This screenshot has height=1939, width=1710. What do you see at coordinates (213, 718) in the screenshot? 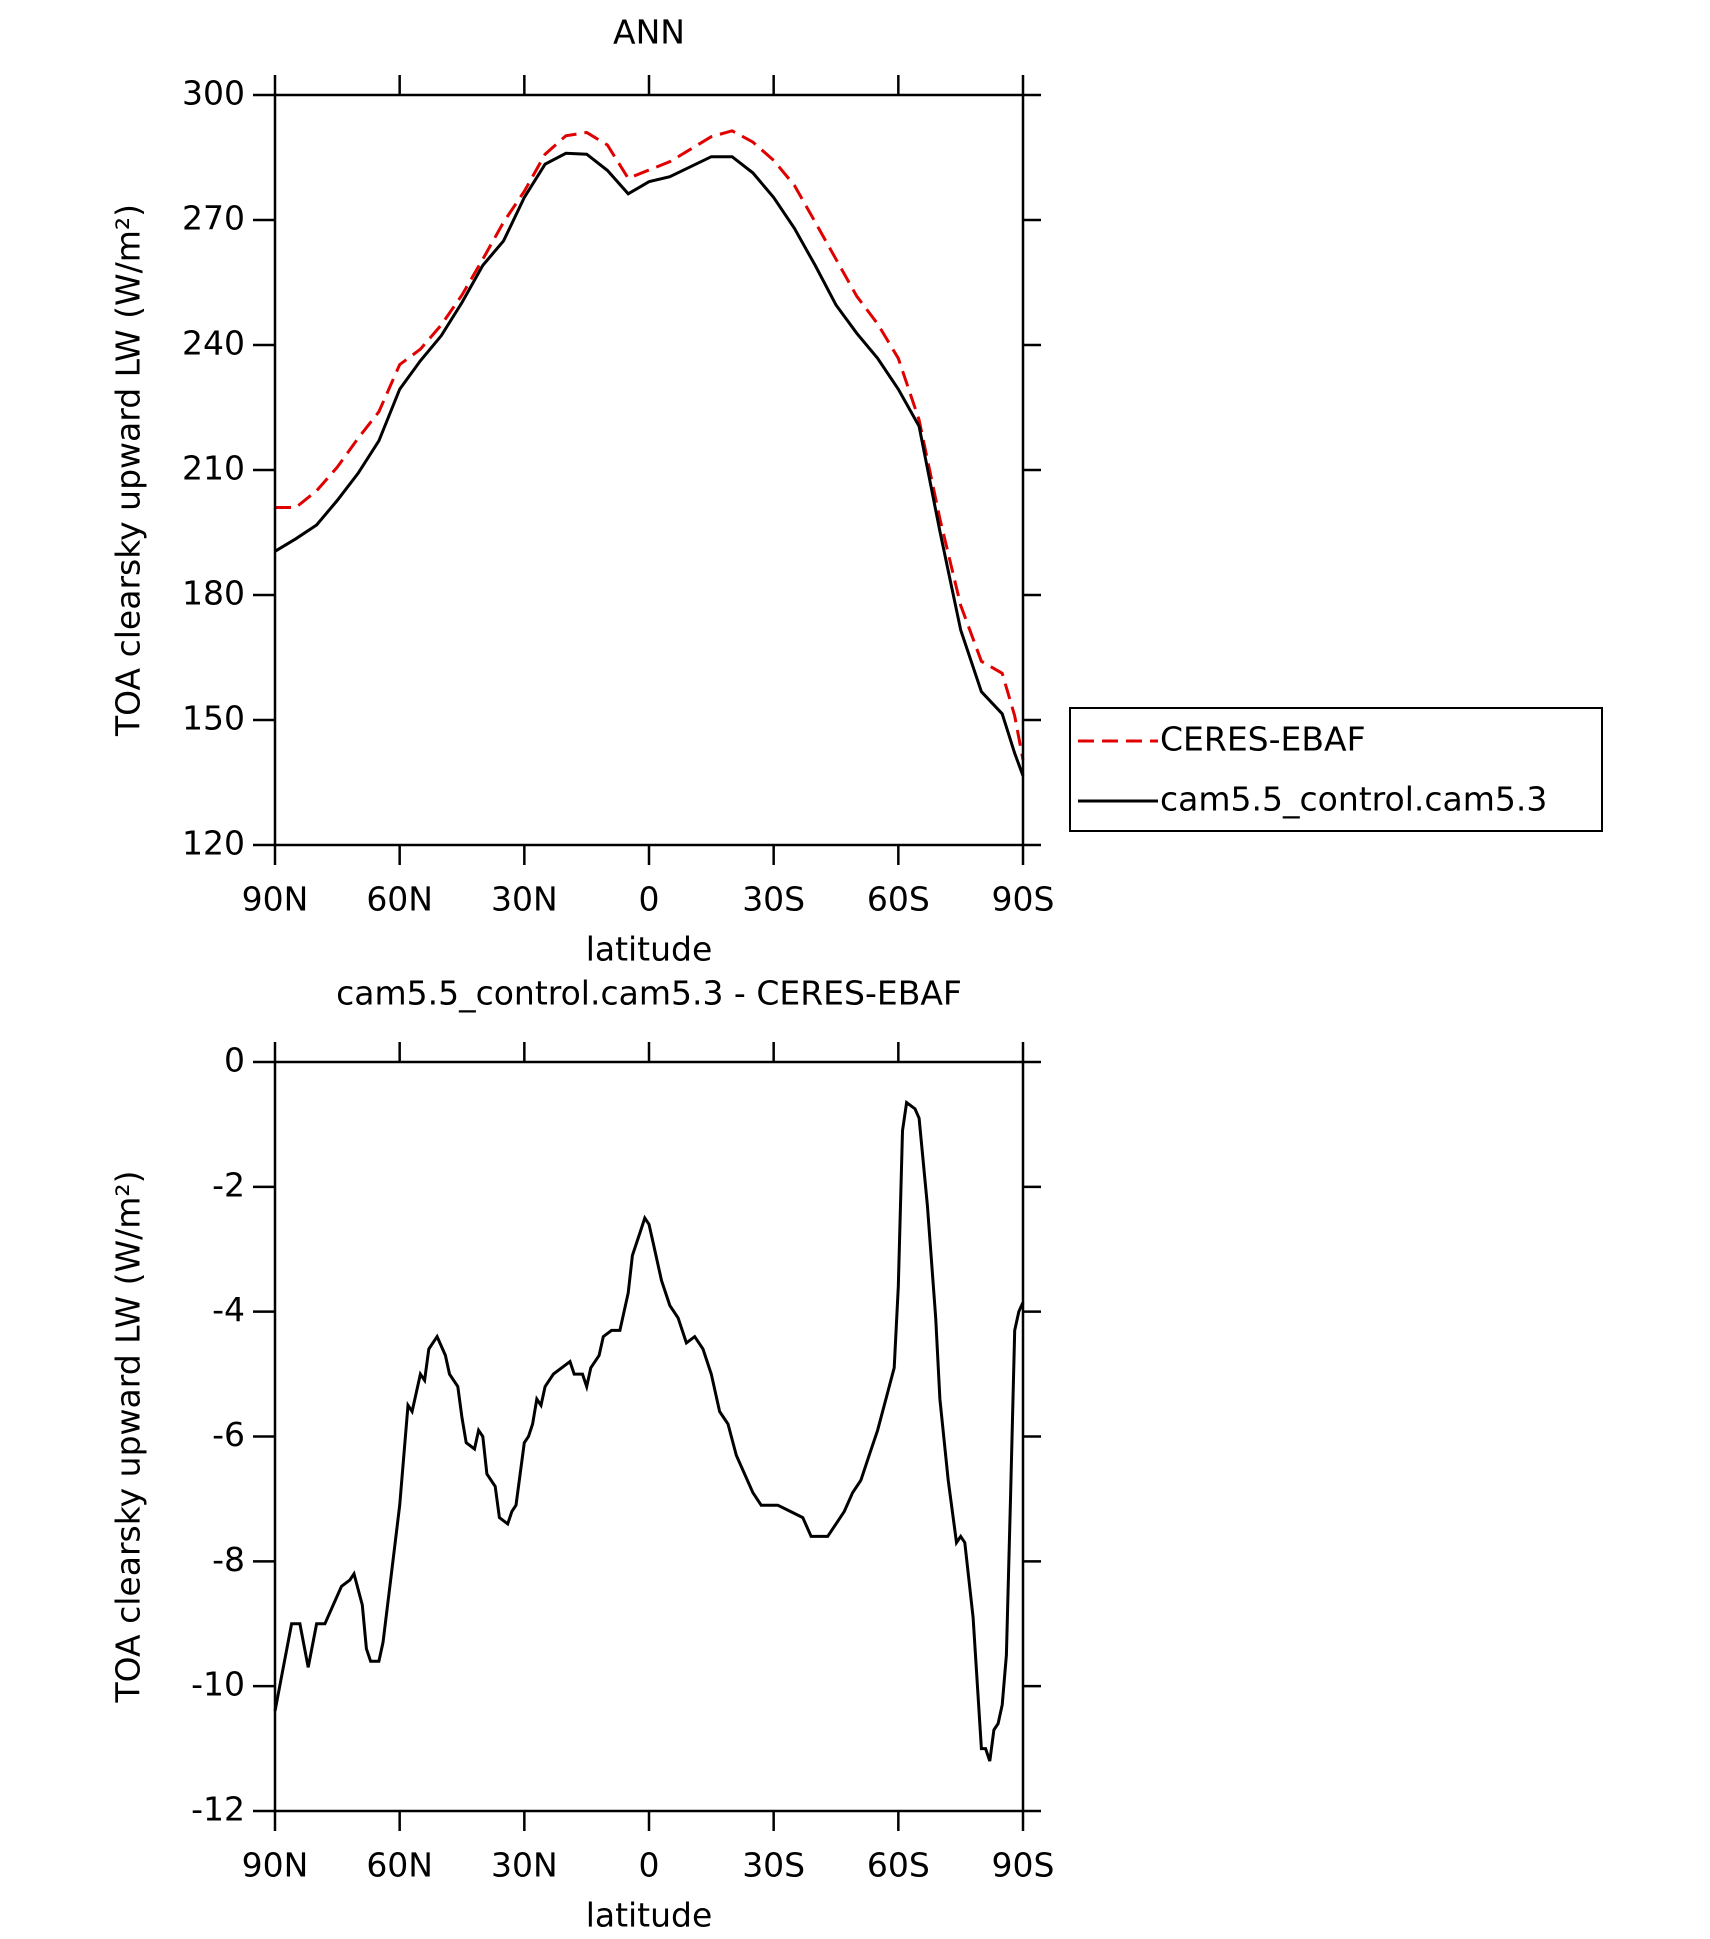
I see `y-tick-label: 150` at bounding box center [213, 718].